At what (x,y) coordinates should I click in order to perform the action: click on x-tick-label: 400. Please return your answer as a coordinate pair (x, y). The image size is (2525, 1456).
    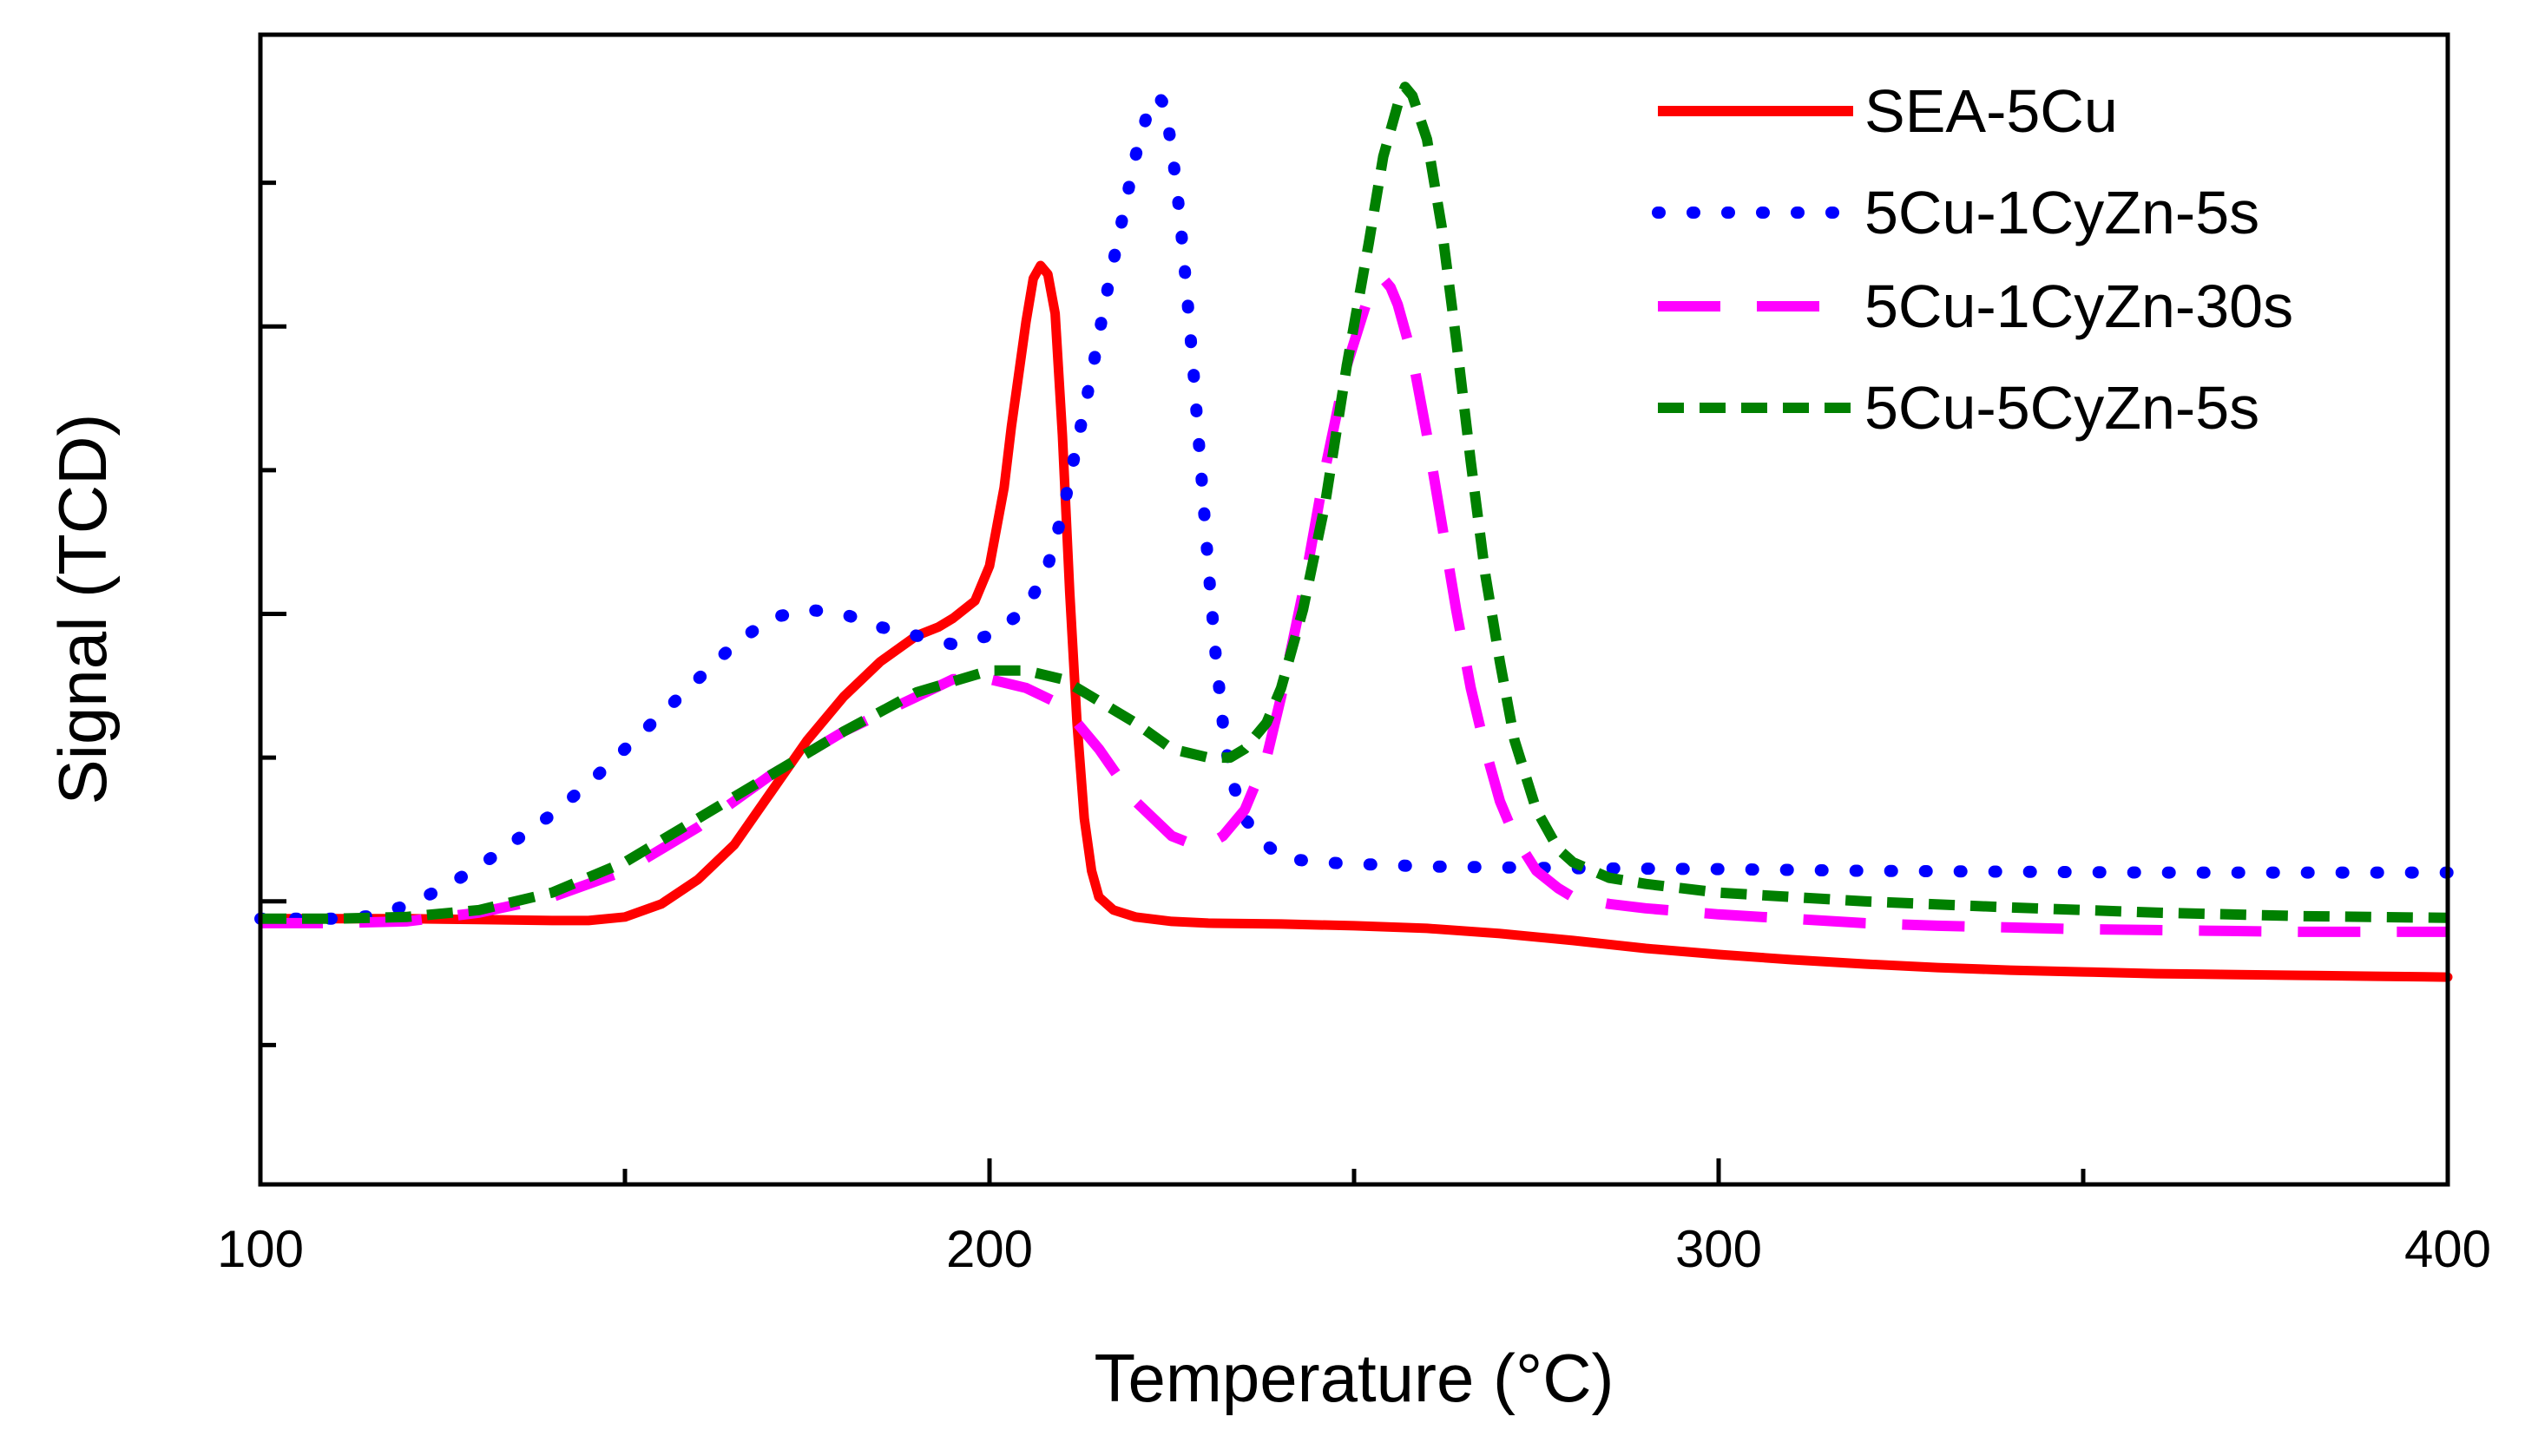
    Looking at the image, I should click on (2447, 1249).